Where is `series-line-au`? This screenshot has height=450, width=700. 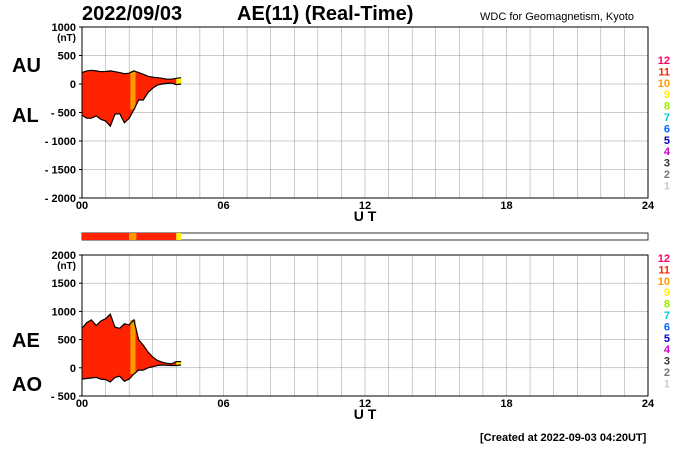 series-line-au is located at coordinates (131, 74).